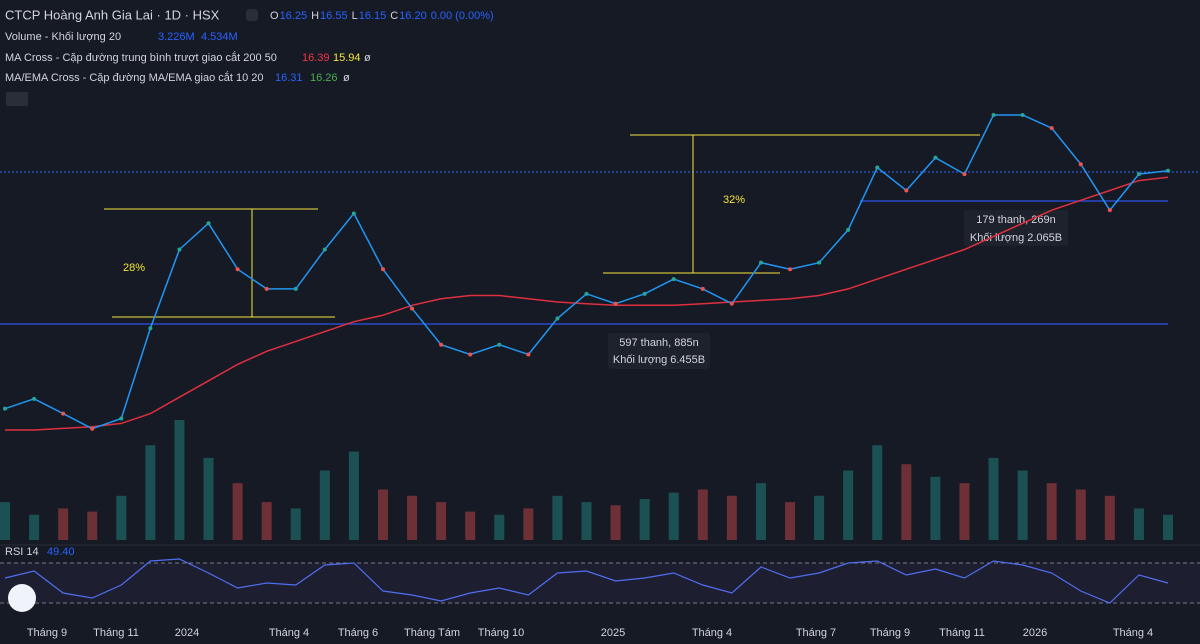  Describe the element at coordinates (289, 78) in the screenshot. I see `ema-cross-value: 16.31` at that location.